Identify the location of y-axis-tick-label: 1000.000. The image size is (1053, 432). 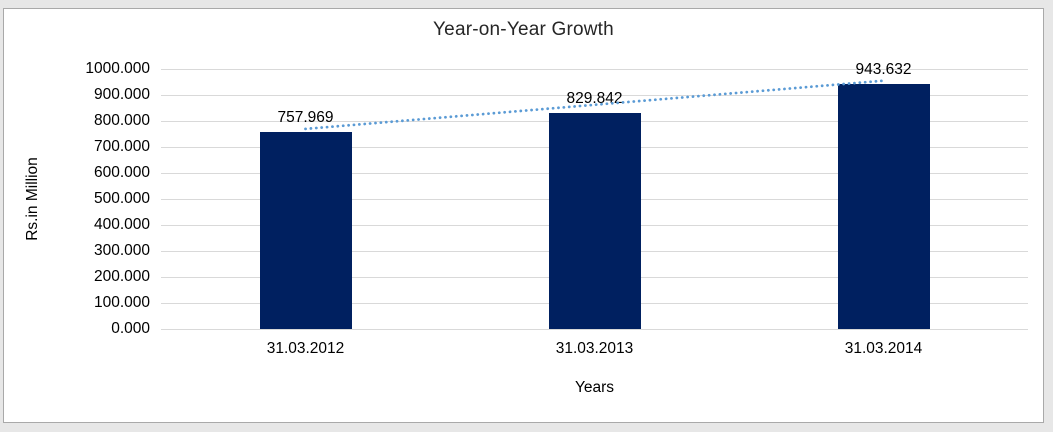
(117, 68).